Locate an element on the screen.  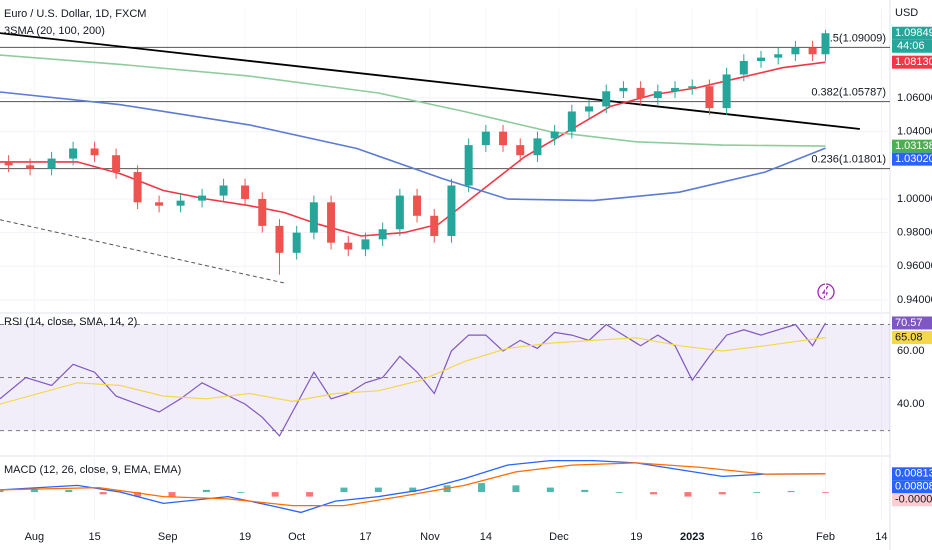
price-label: -0.00005 is located at coordinates (913, 500).